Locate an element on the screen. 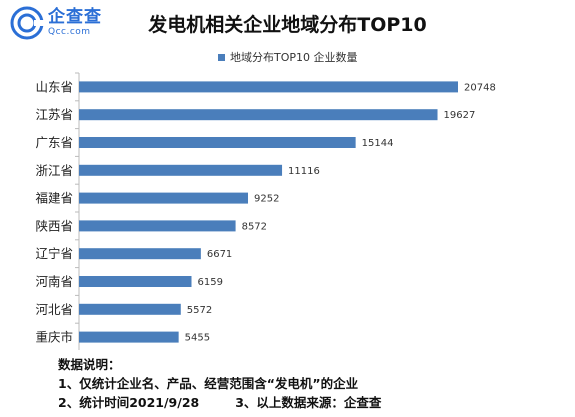 The width and height of the screenshot is (575, 417). qcc-logo: 企查查 Qcc.com is located at coordinates (56, 23).